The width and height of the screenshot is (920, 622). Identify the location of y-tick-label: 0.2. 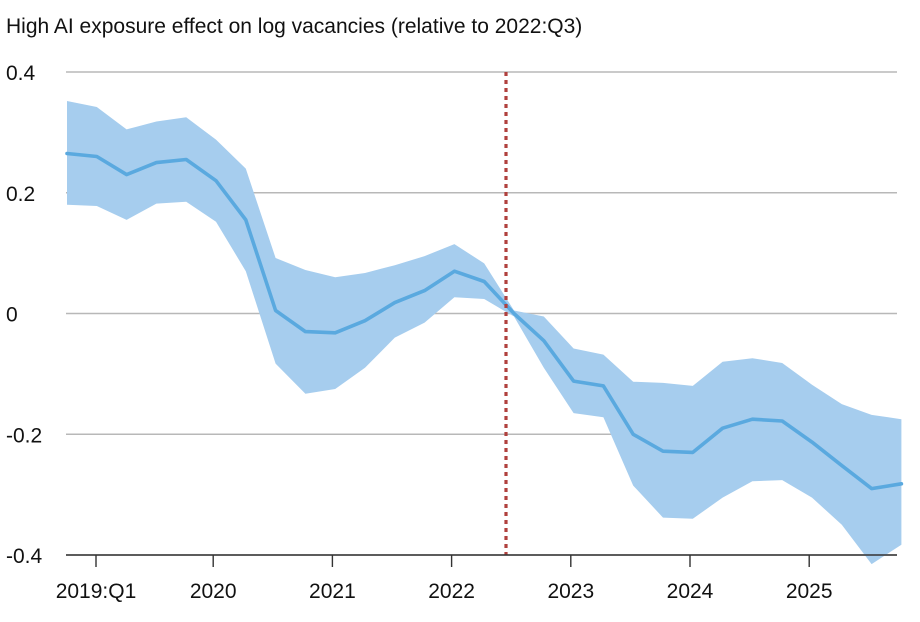
(20, 194).